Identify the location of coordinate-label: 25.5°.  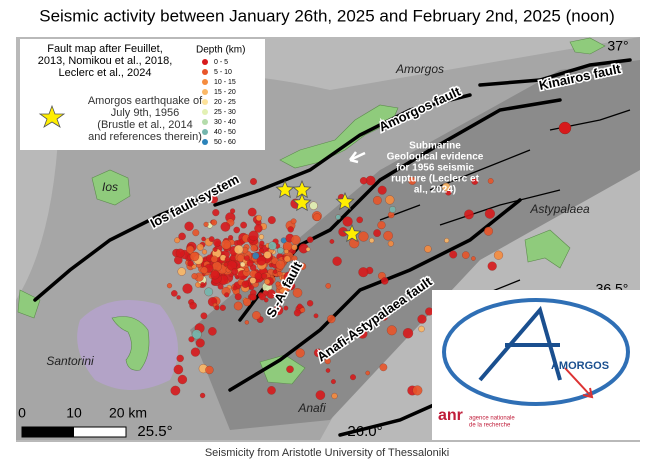
(154, 431).